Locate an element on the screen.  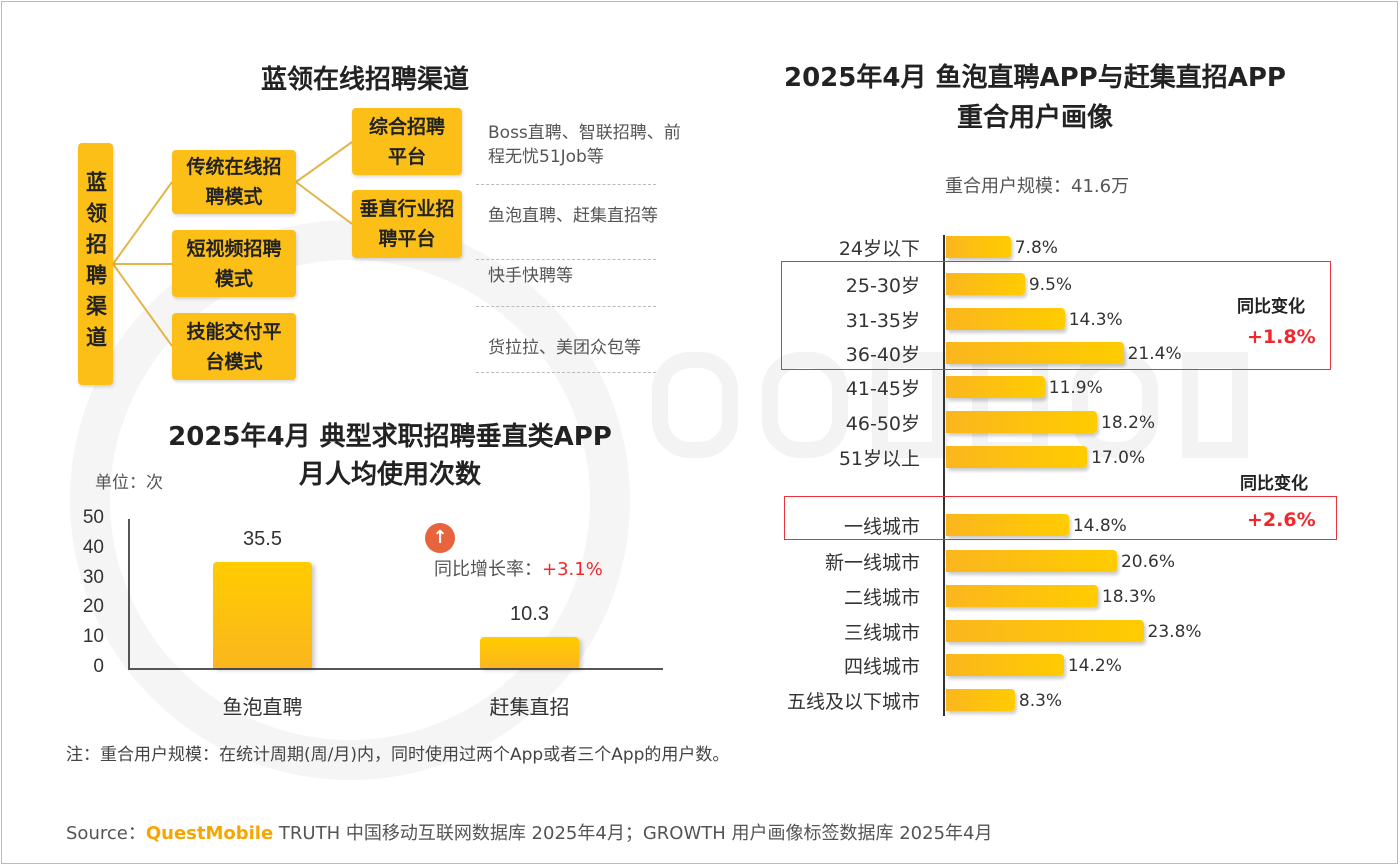
data-label: 18.2% is located at coordinates (1128, 423).